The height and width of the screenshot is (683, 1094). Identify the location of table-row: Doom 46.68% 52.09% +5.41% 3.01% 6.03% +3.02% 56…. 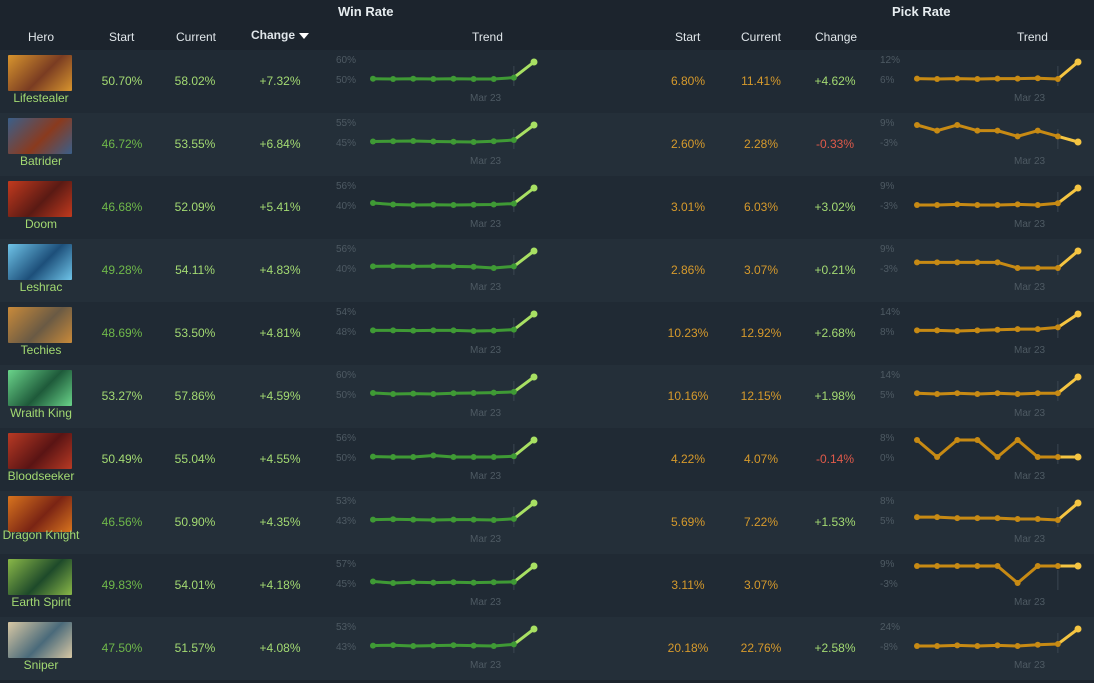
(547, 207).